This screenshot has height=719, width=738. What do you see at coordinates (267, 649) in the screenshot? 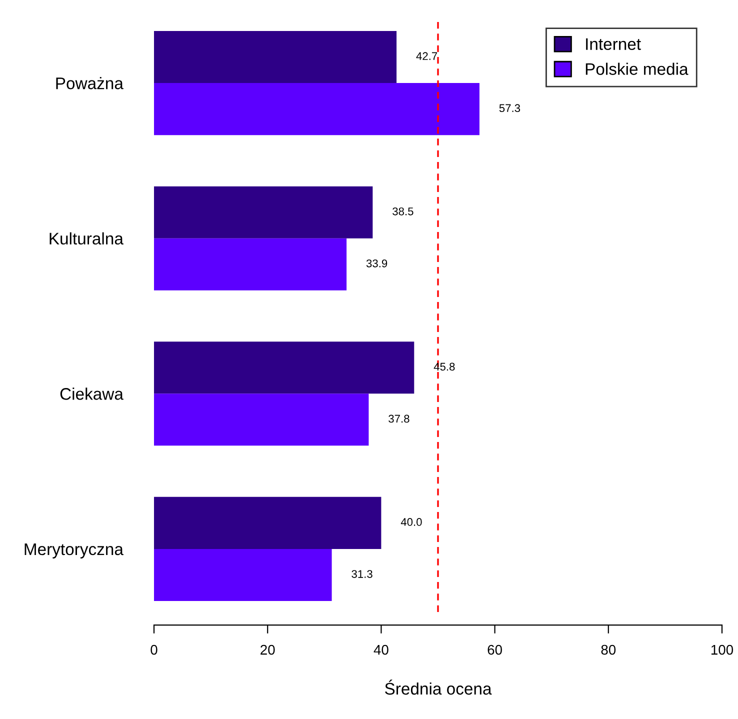
I see `x-tick-label: 20` at bounding box center [267, 649].